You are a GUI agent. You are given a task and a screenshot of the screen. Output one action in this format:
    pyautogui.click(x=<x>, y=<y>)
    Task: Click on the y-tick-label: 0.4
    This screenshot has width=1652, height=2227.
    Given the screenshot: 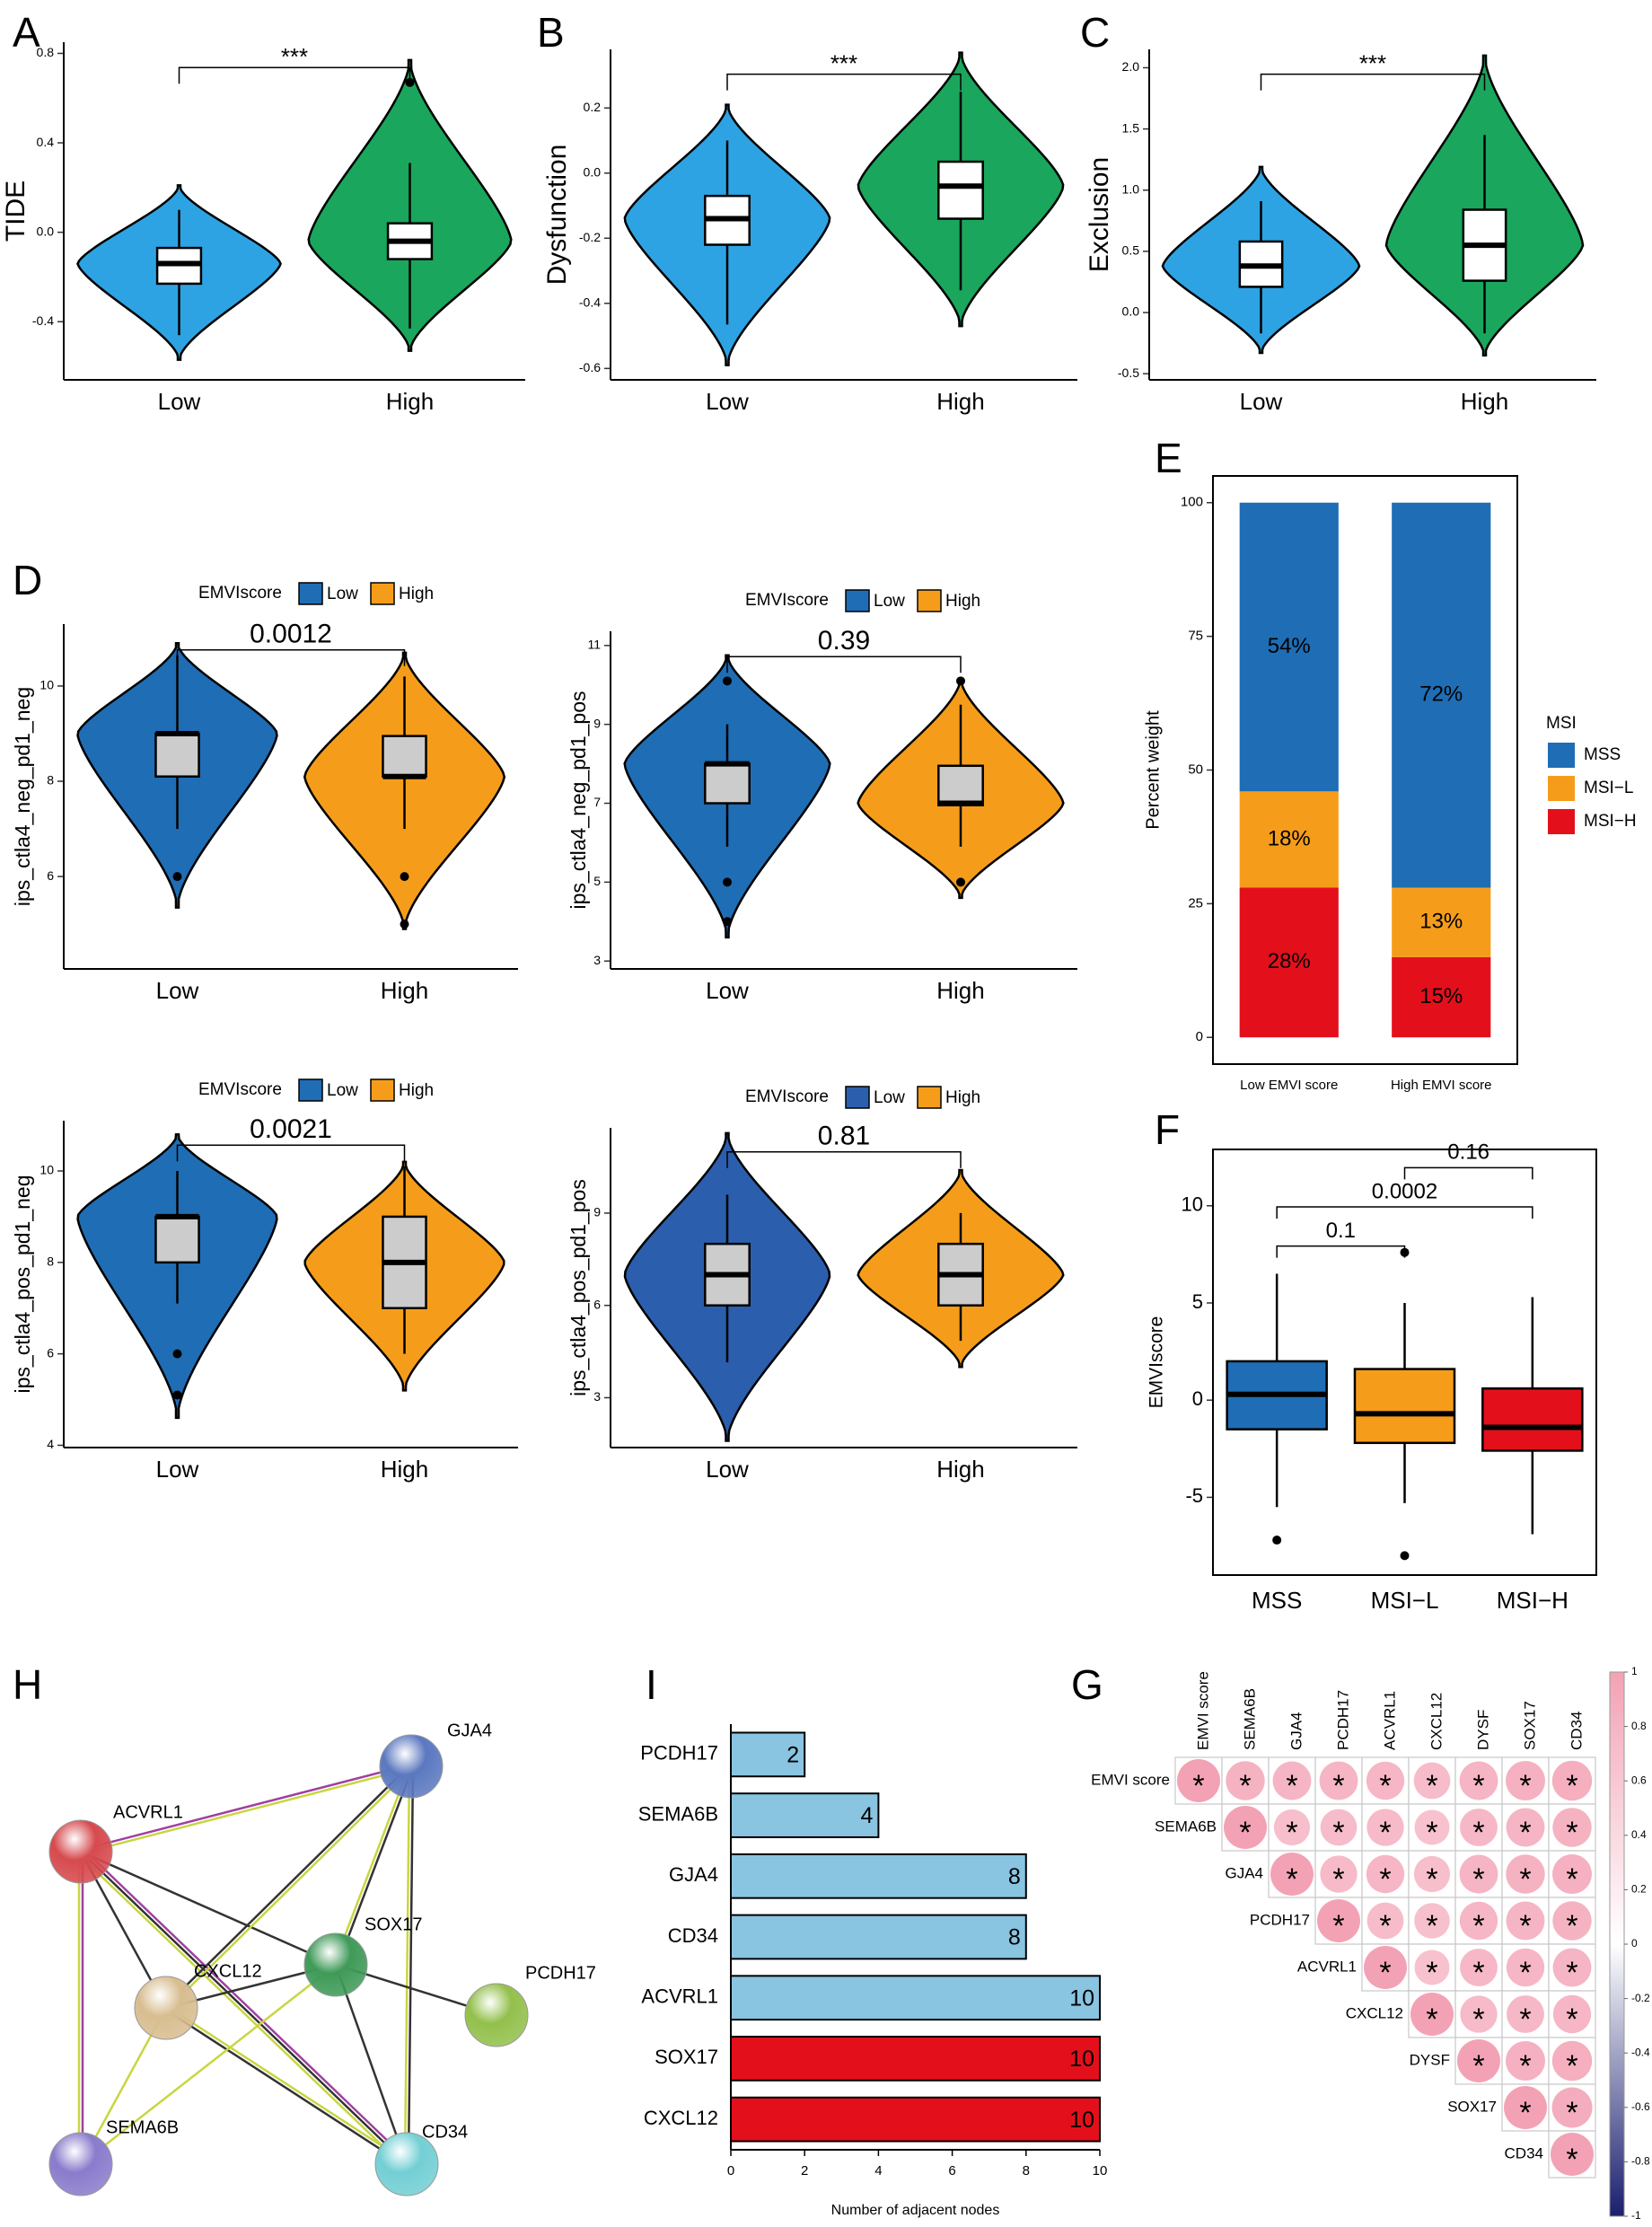 What is the action you would take?
    pyautogui.click(x=46, y=142)
    